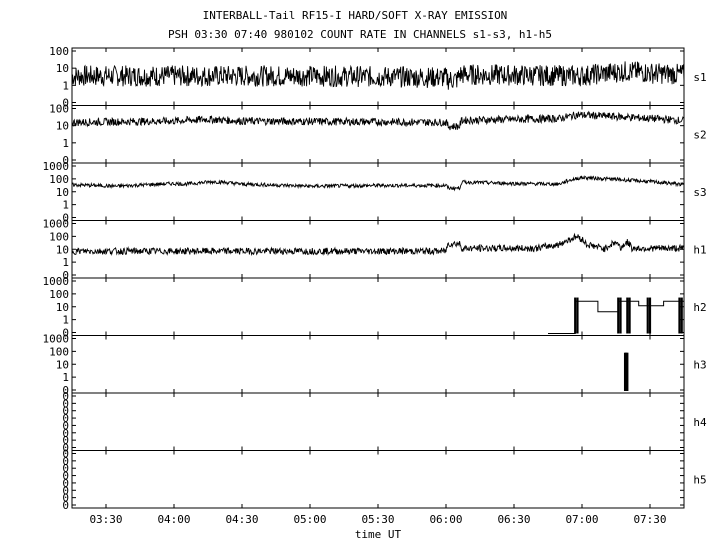  I want to click on series-s1-line, so click(378, 75).